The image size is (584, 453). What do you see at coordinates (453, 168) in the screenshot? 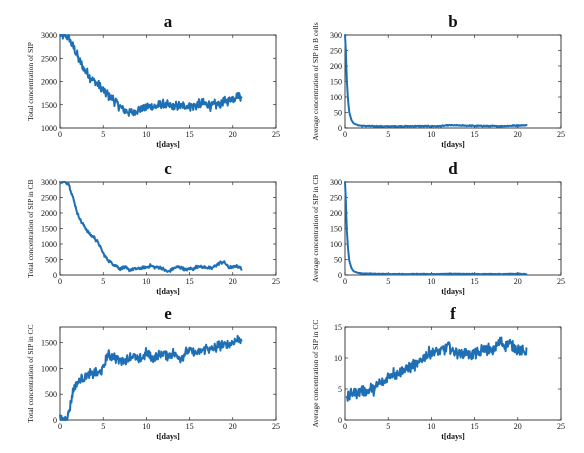
I see `panel-title: d` at bounding box center [453, 168].